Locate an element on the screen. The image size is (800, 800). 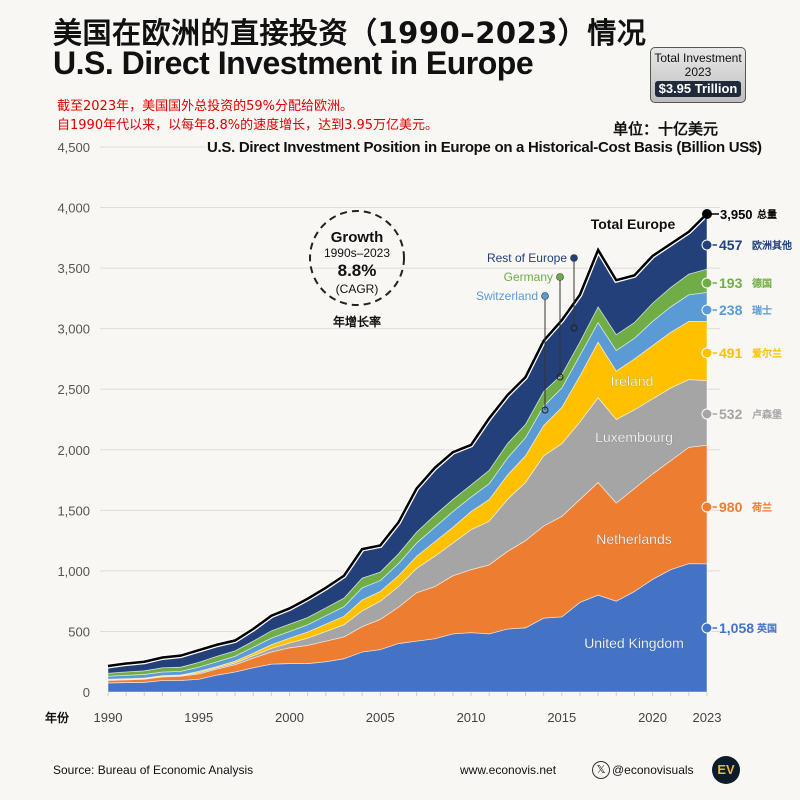
total-europe-label: Total Europe is located at coordinates (633, 224).